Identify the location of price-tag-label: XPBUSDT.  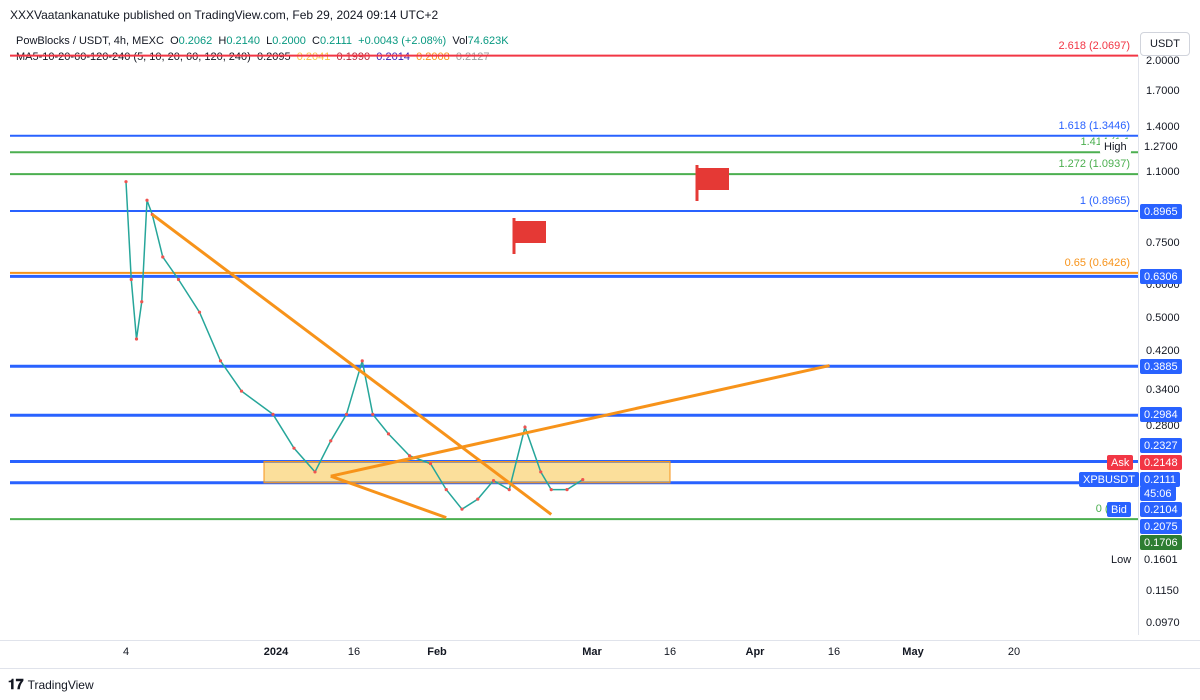
(1109, 479).